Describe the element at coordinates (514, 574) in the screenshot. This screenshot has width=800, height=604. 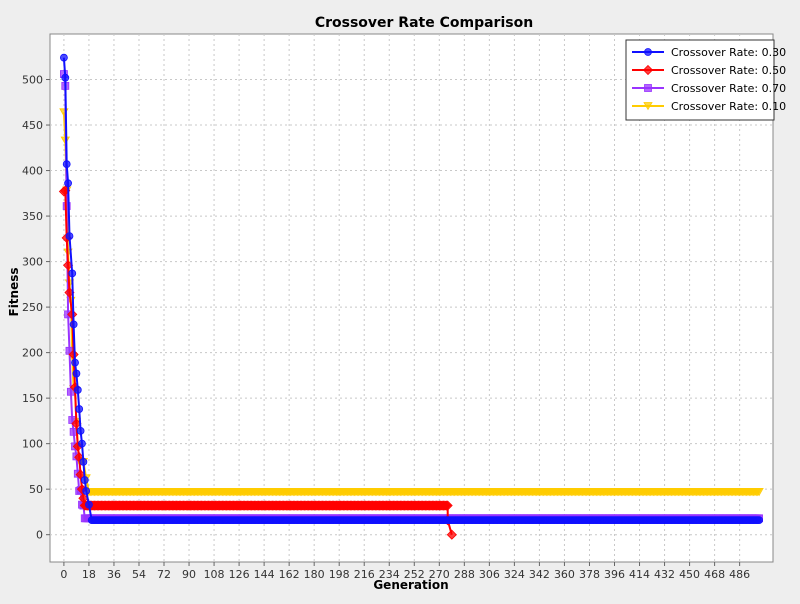
I see `x-tick-label: 324` at that location.